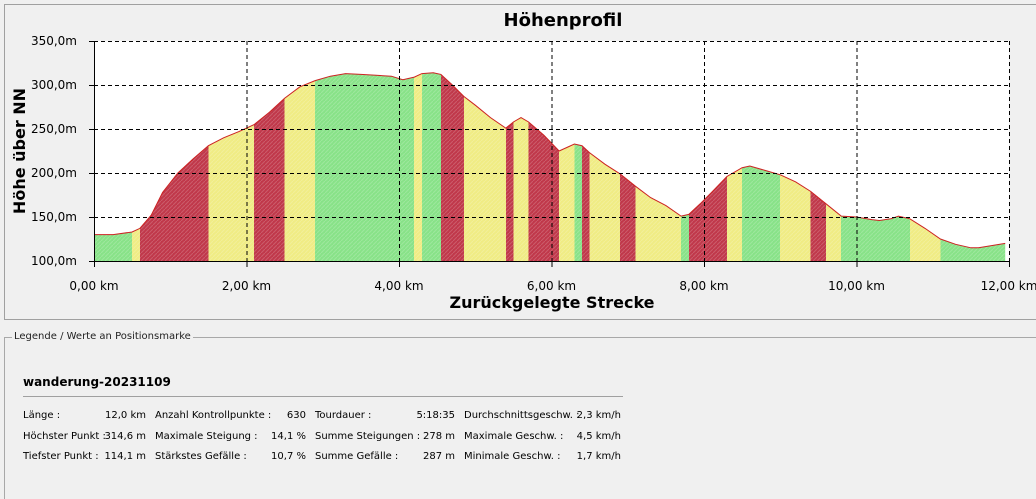 Image resolution: width=1036 pixels, height=499 pixels. Describe the element at coordinates (19, 151) in the screenshot. I see `y-axis-title: Höhe über NN` at that location.